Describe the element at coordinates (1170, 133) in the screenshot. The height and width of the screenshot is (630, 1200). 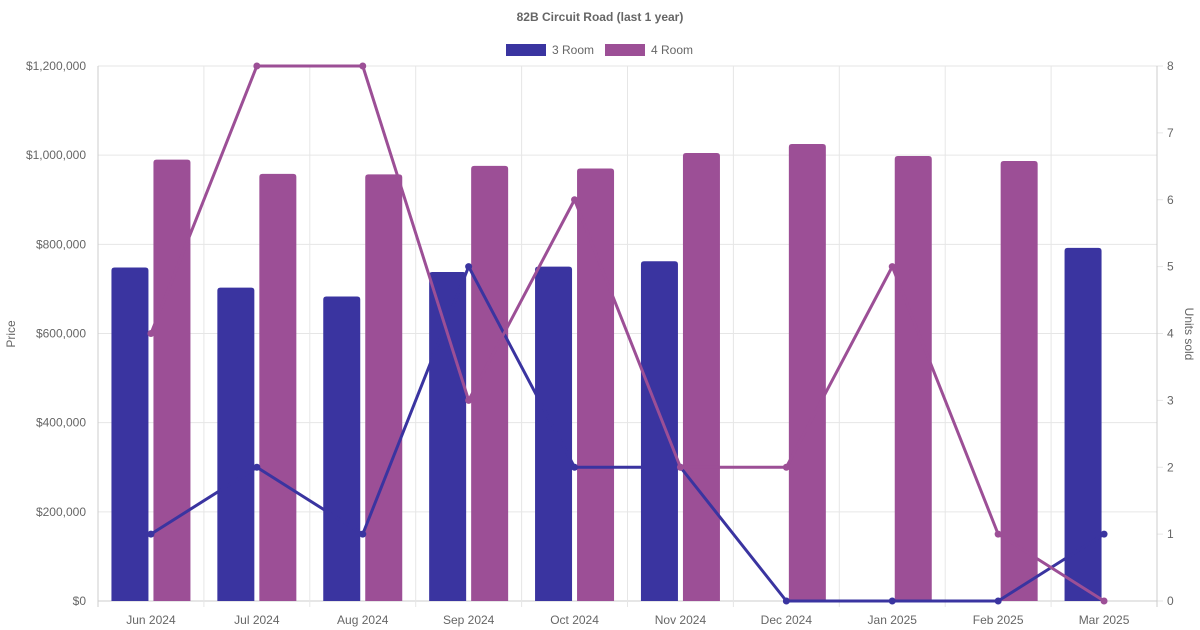
I see `y2-tick-label: 7` at that location.